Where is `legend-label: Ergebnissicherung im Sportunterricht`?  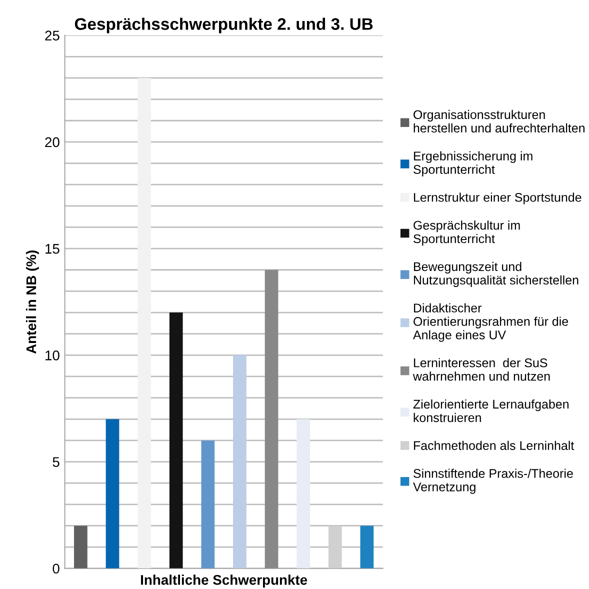
legend-label: Ergebnissicherung im Sportunterricht is located at coordinates (473, 163).